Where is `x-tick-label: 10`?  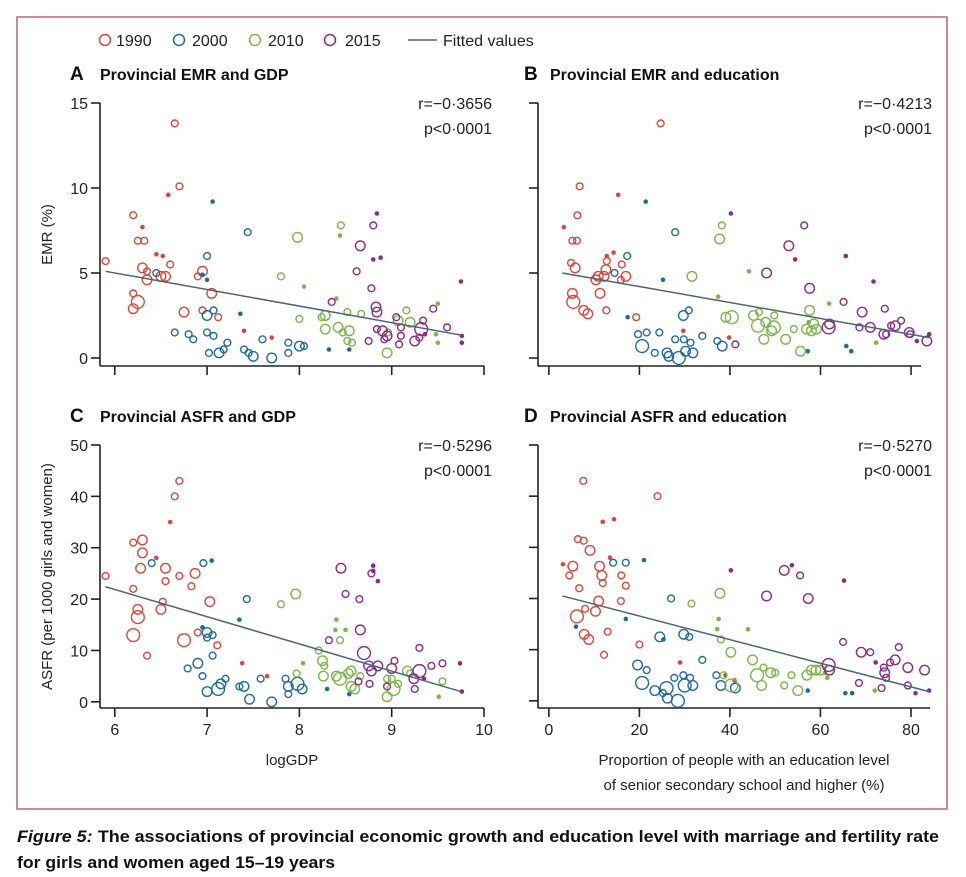 x-tick-label: 10 is located at coordinates (484, 730).